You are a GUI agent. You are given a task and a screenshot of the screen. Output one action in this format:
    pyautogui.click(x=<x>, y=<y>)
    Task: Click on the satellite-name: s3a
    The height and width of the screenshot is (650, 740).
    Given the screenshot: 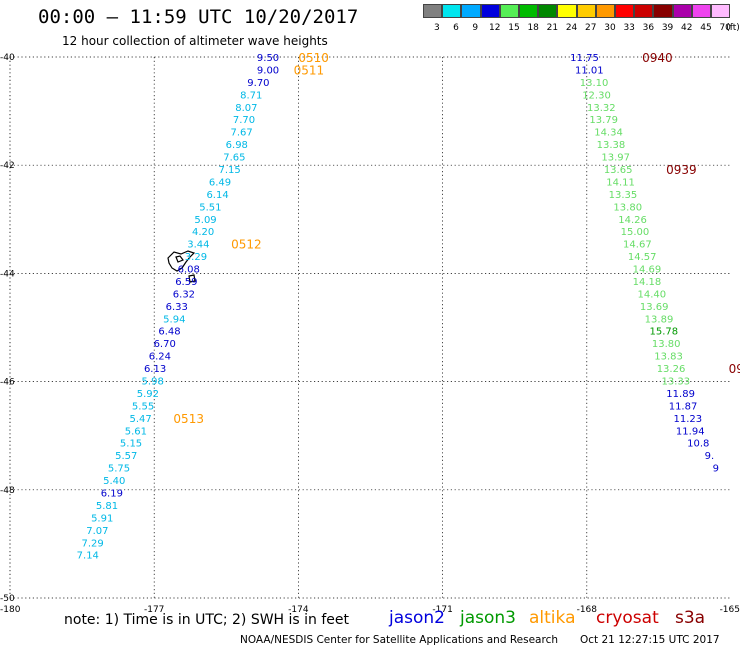 What is the action you would take?
    pyautogui.click(x=690, y=618)
    